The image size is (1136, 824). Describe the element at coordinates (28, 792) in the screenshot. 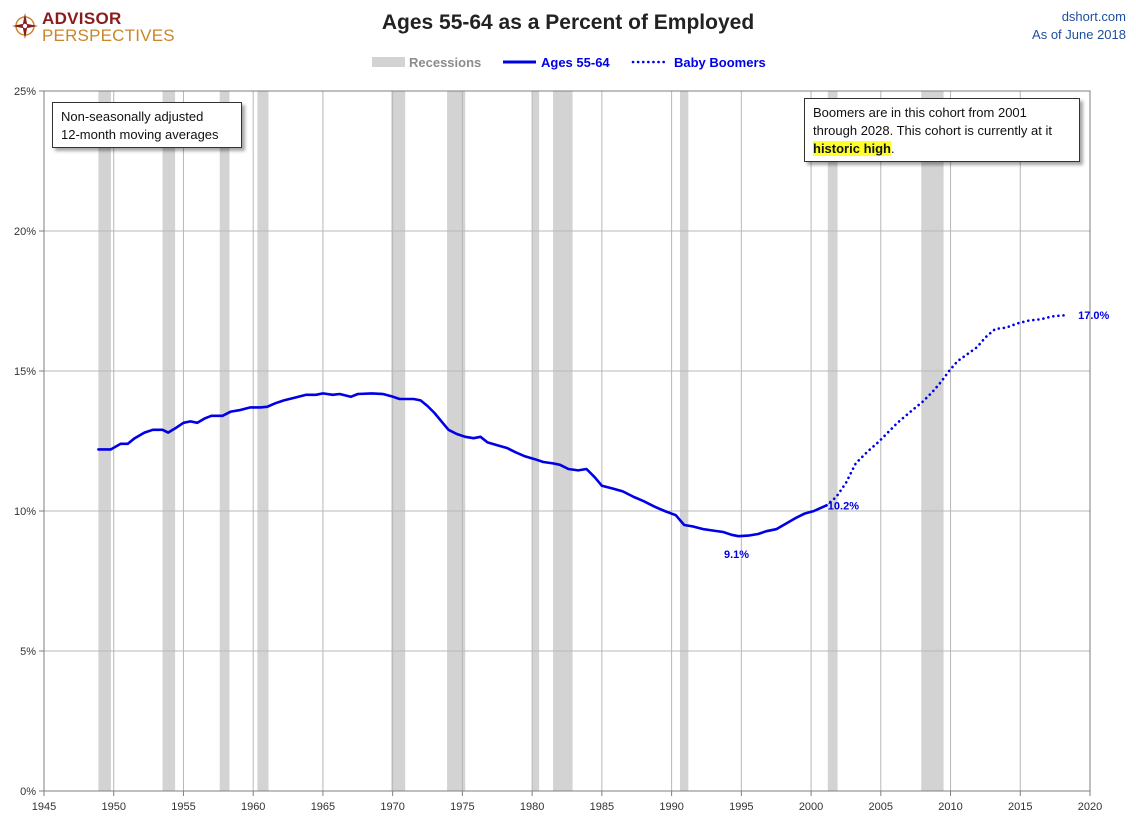

I see `y-tick-label-0: 0%` at that location.